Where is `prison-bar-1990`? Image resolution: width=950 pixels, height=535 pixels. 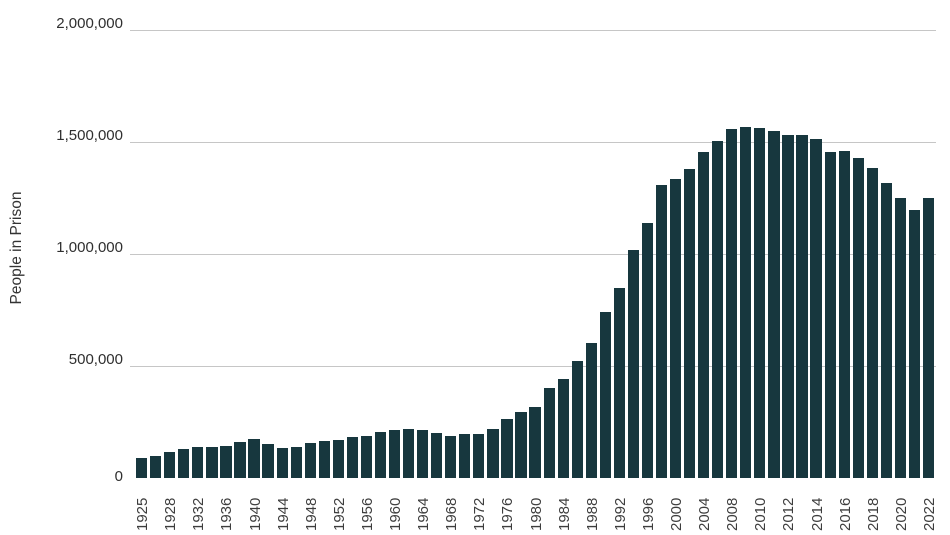
prison-bar-1990 is located at coordinates (605, 395).